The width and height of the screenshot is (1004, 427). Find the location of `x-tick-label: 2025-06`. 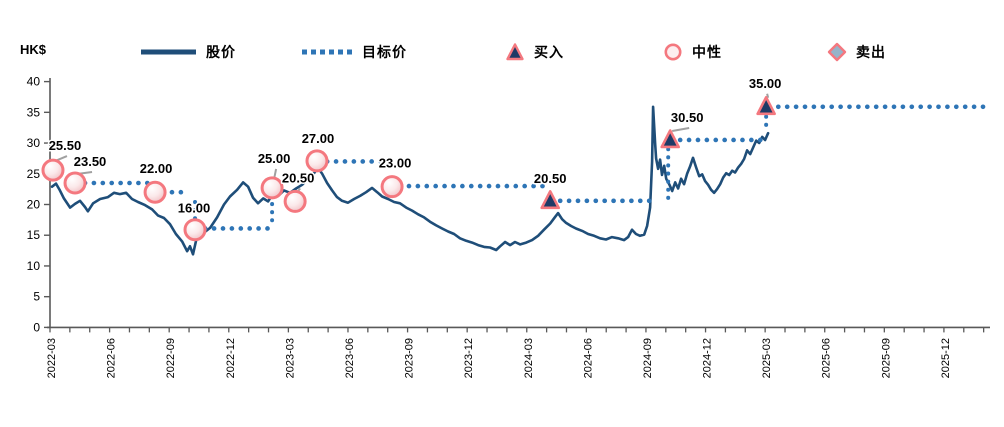

x-tick-label: 2025-06 is located at coordinates (827, 358).